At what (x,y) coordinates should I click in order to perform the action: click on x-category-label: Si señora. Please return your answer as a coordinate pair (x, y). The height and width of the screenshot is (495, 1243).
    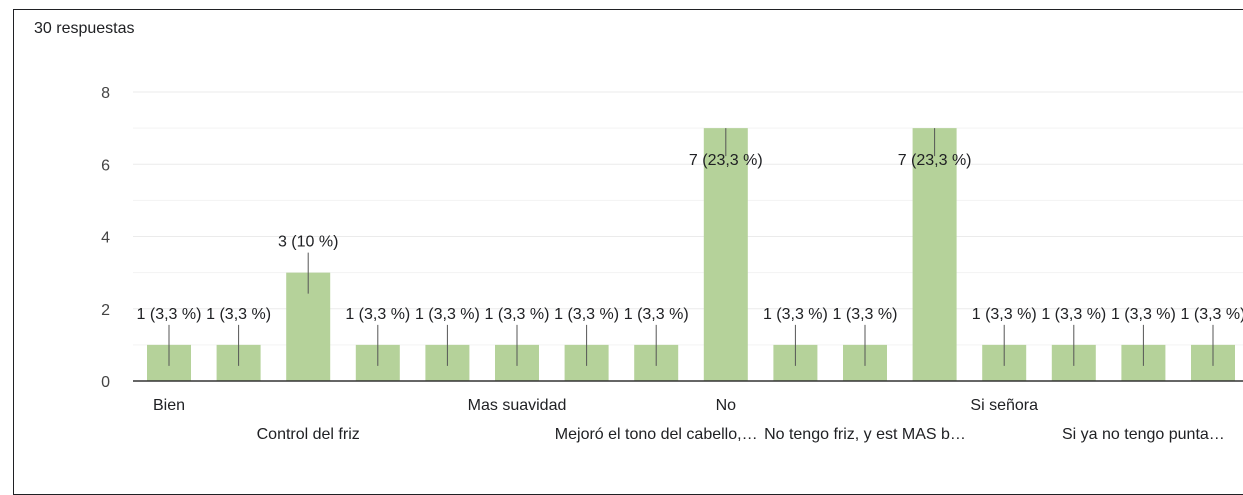
    Looking at the image, I should click on (1004, 405).